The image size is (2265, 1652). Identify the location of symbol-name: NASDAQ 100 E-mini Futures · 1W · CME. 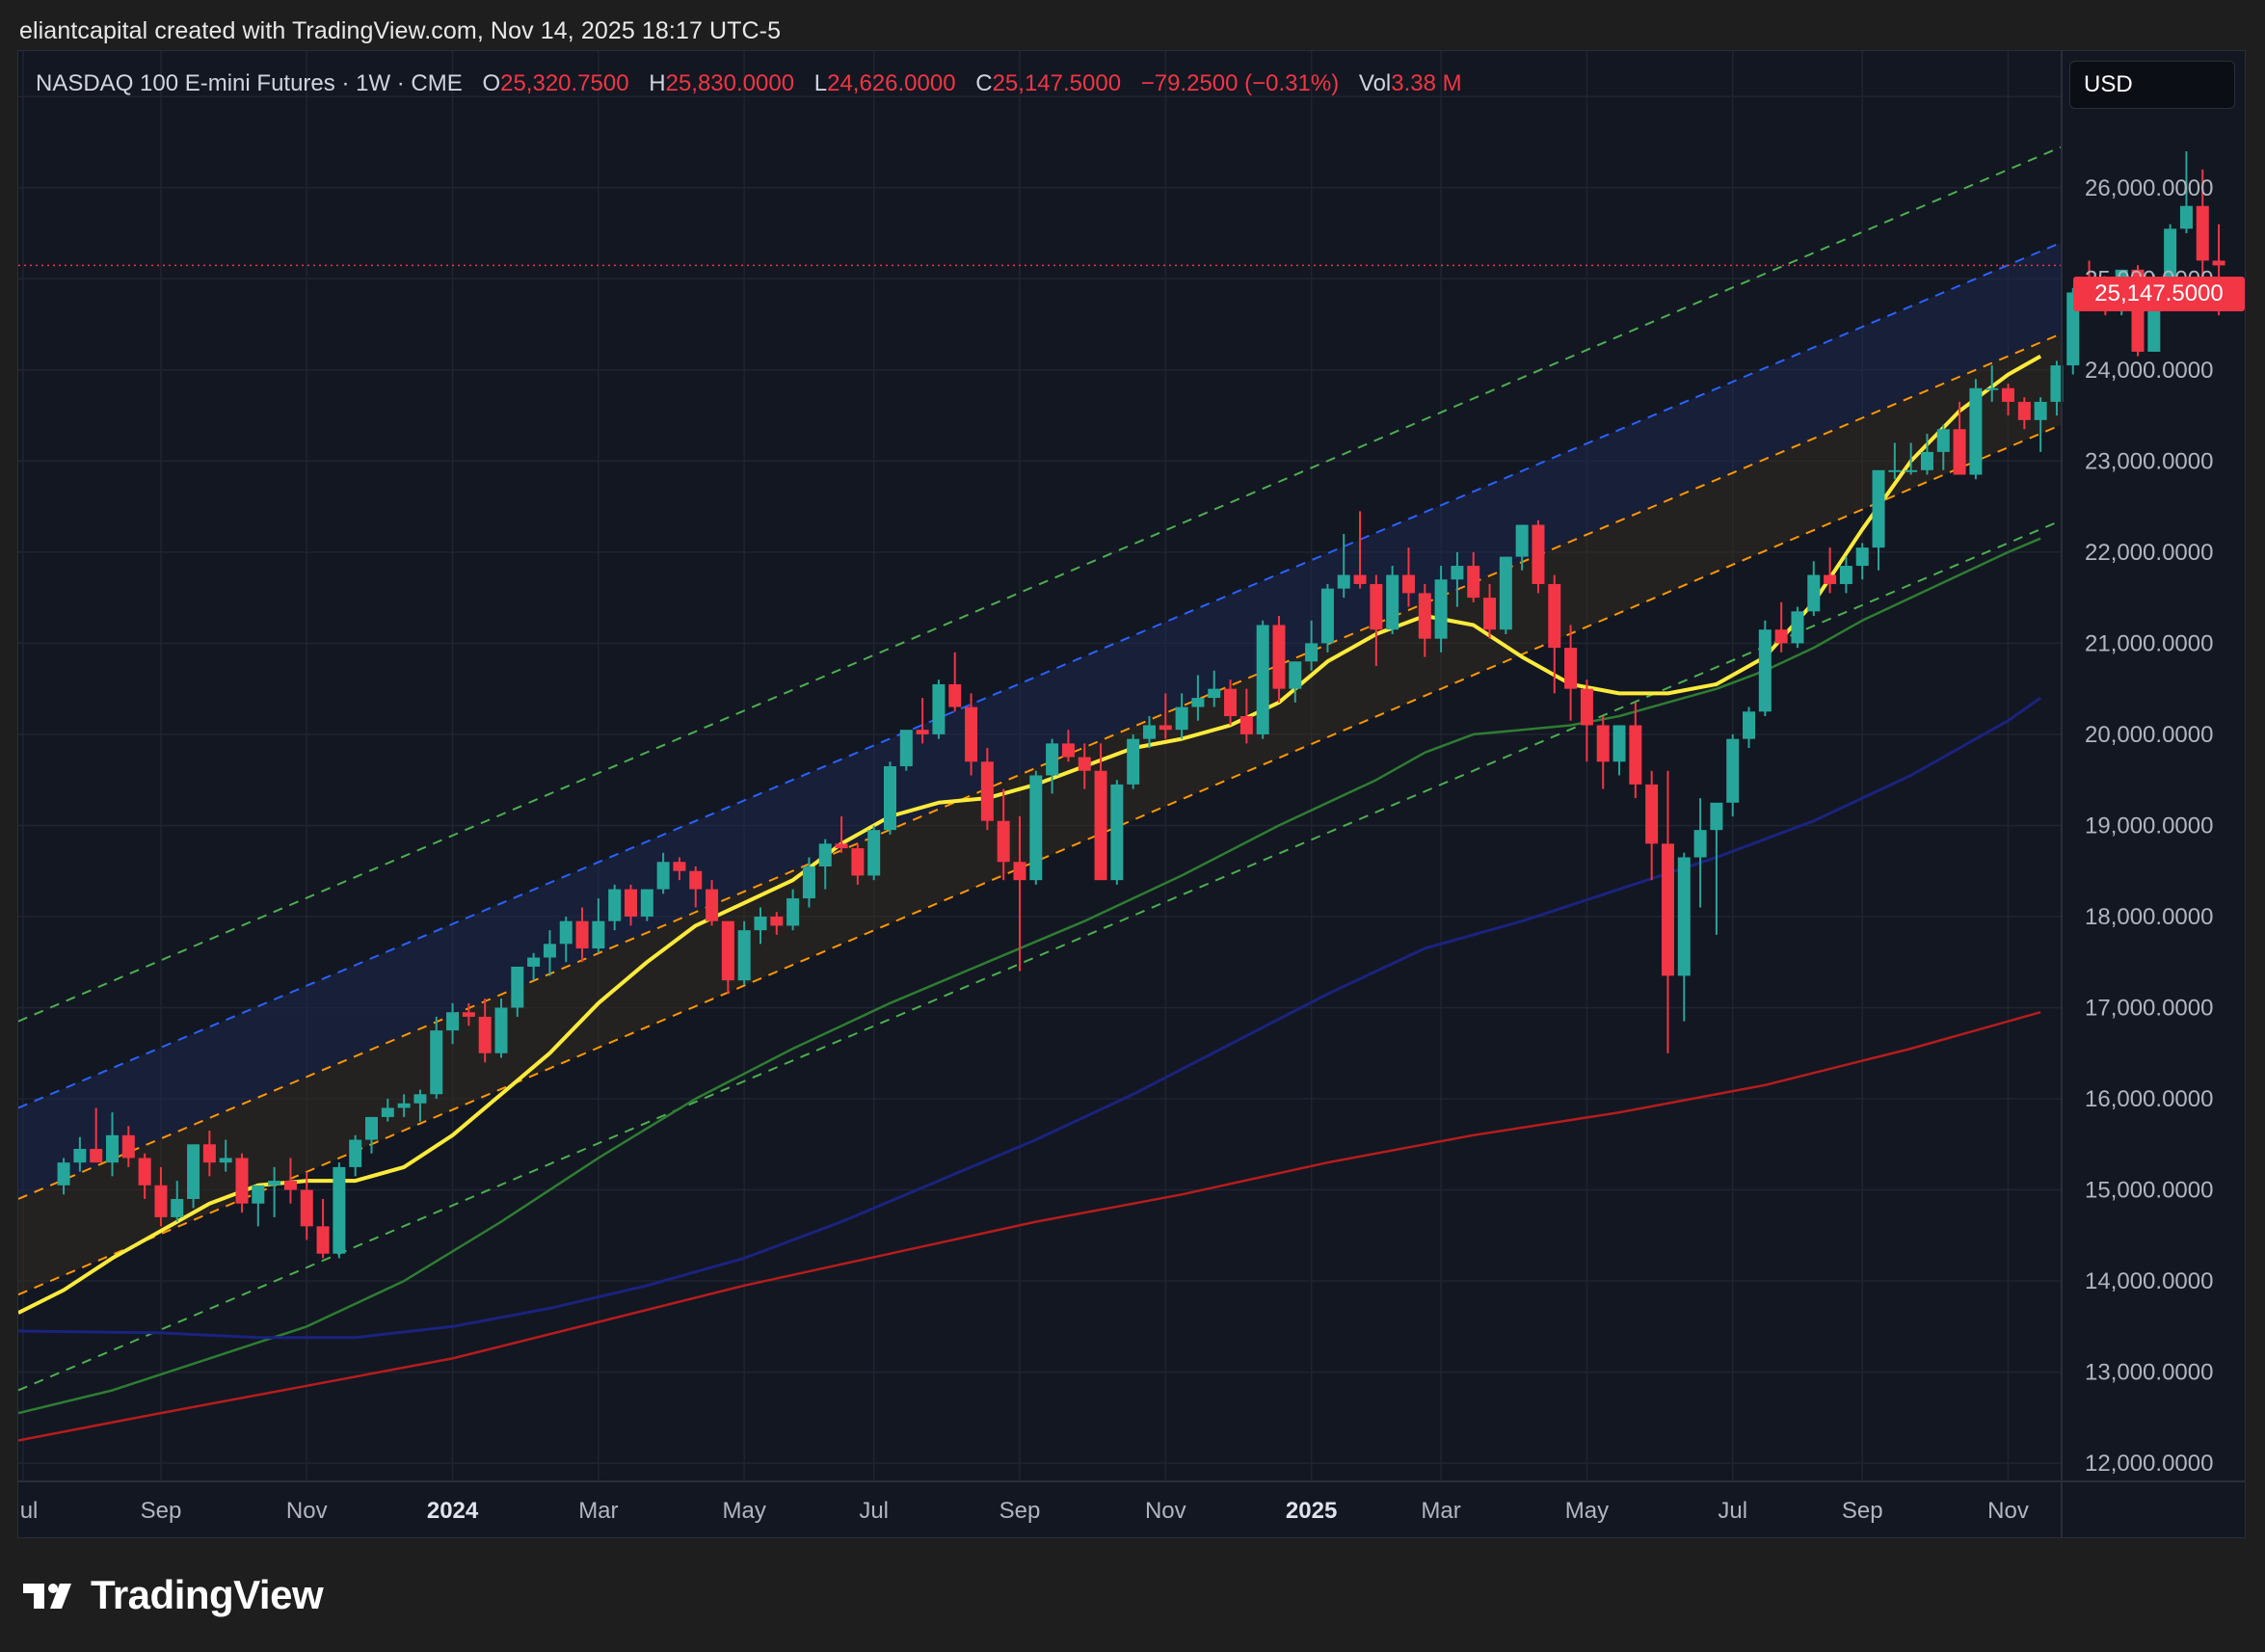
(249, 83).